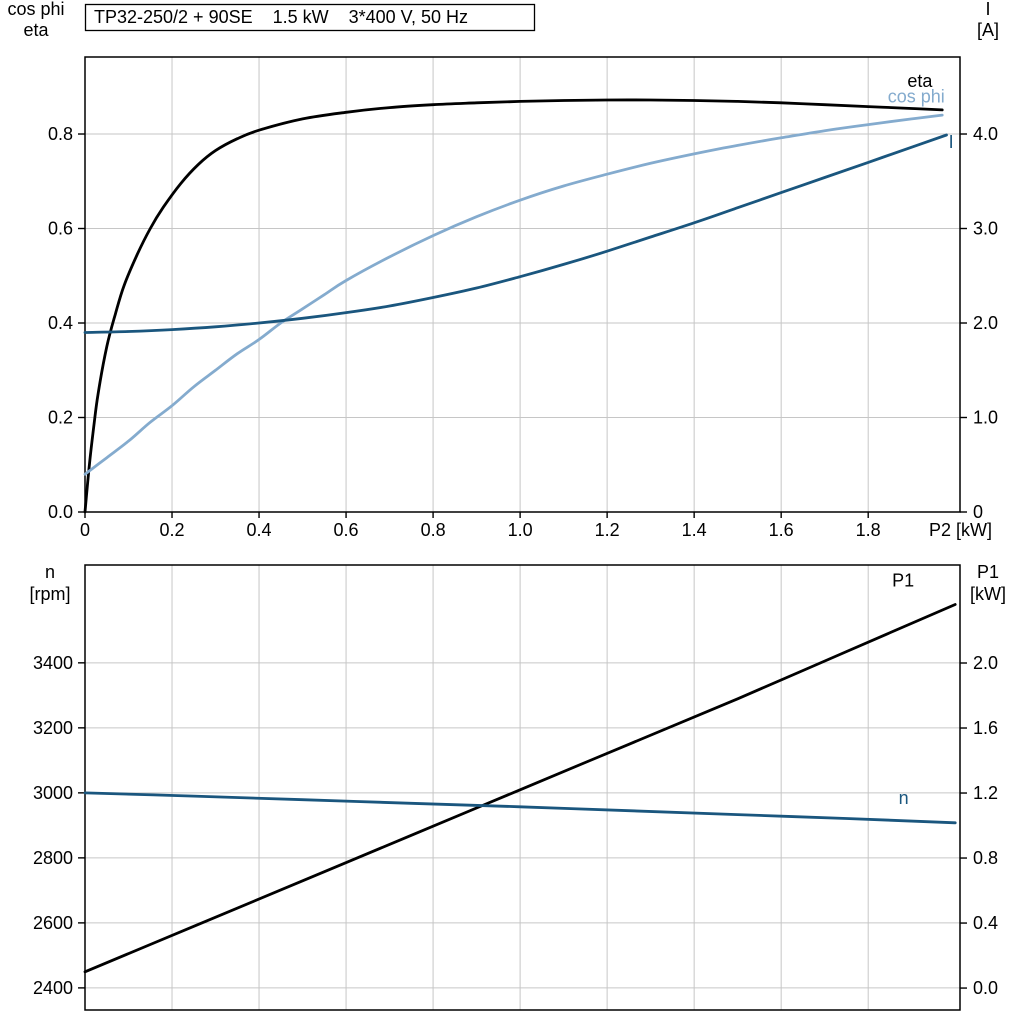 The height and width of the screenshot is (1024, 1024). Describe the element at coordinates (53, 858) in the screenshot. I see `left-tick-label: 2800` at that location.